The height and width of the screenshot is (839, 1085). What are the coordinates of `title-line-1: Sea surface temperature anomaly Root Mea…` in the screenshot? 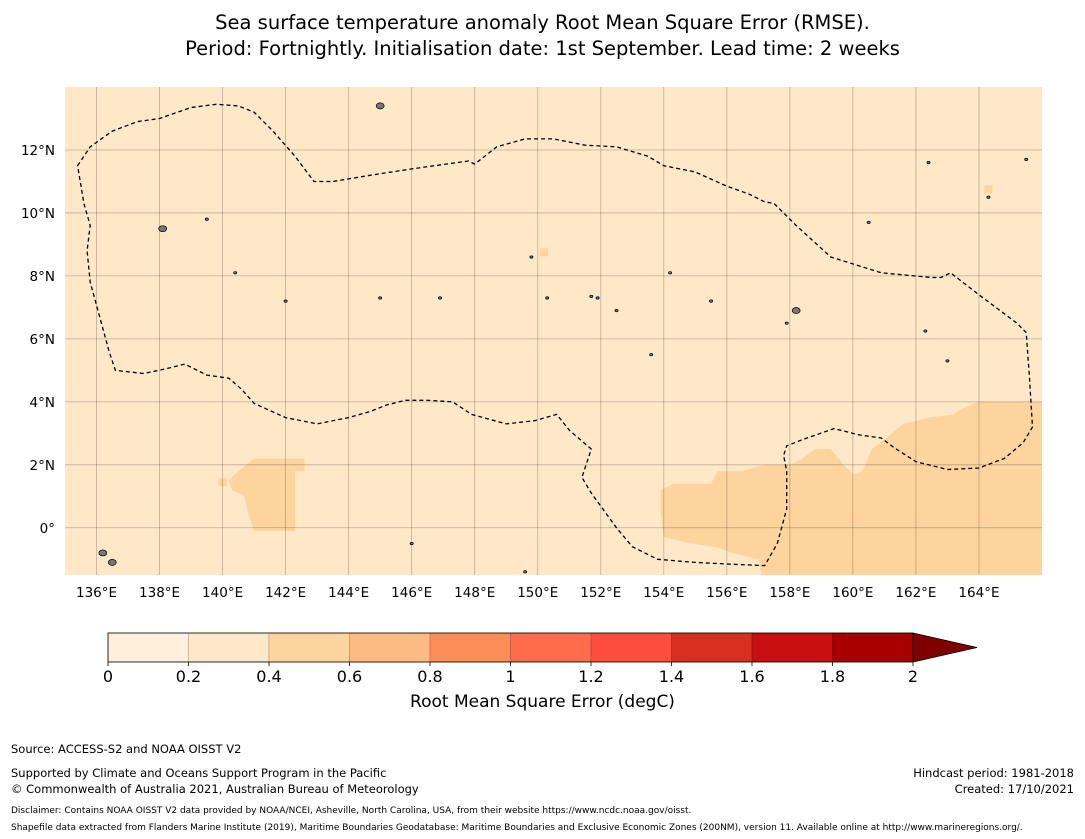 It's located at (542, 22).